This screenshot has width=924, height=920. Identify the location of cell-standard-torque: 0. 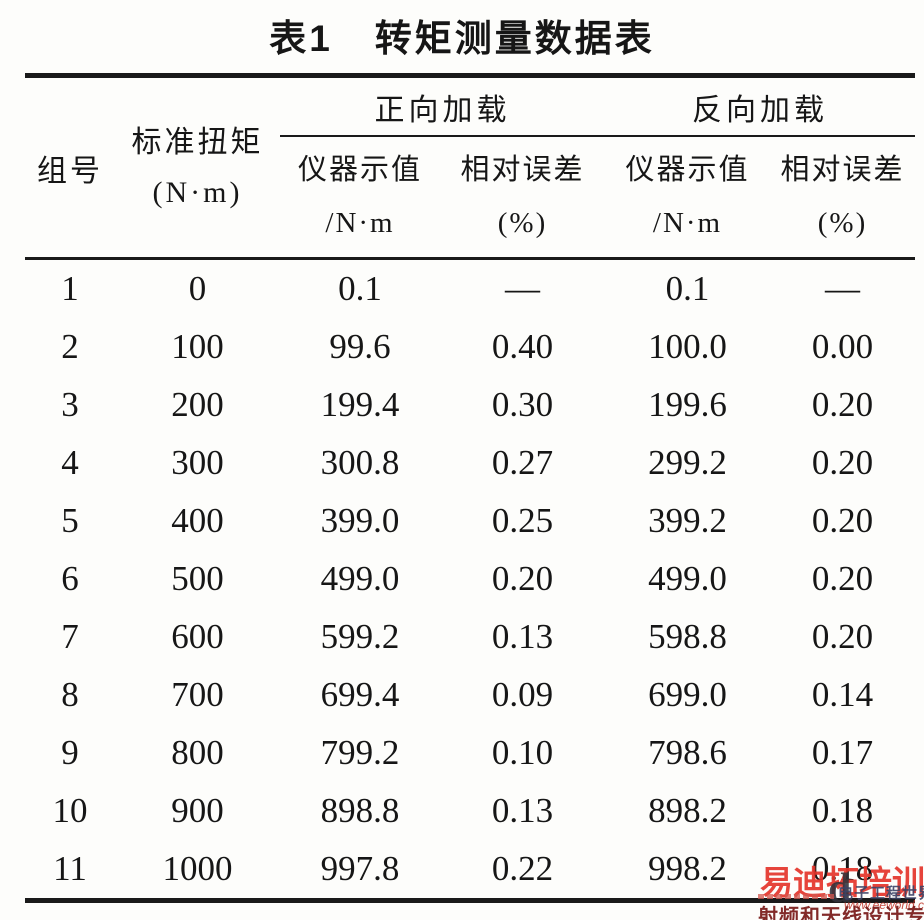
(197, 288).